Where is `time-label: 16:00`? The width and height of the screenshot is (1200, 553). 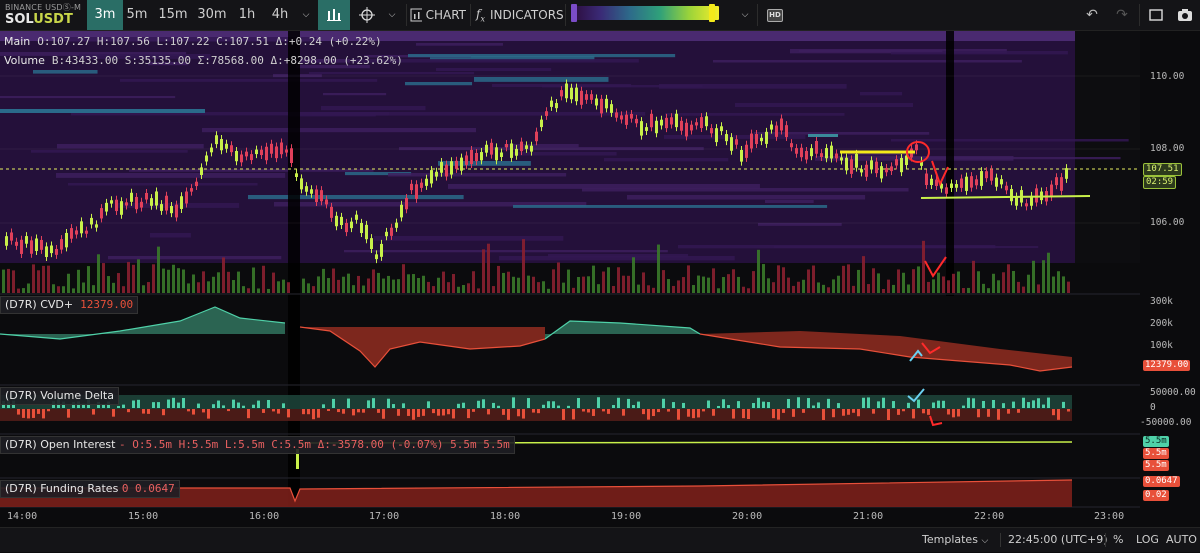 time-label: 16:00 is located at coordinates (264, 516).